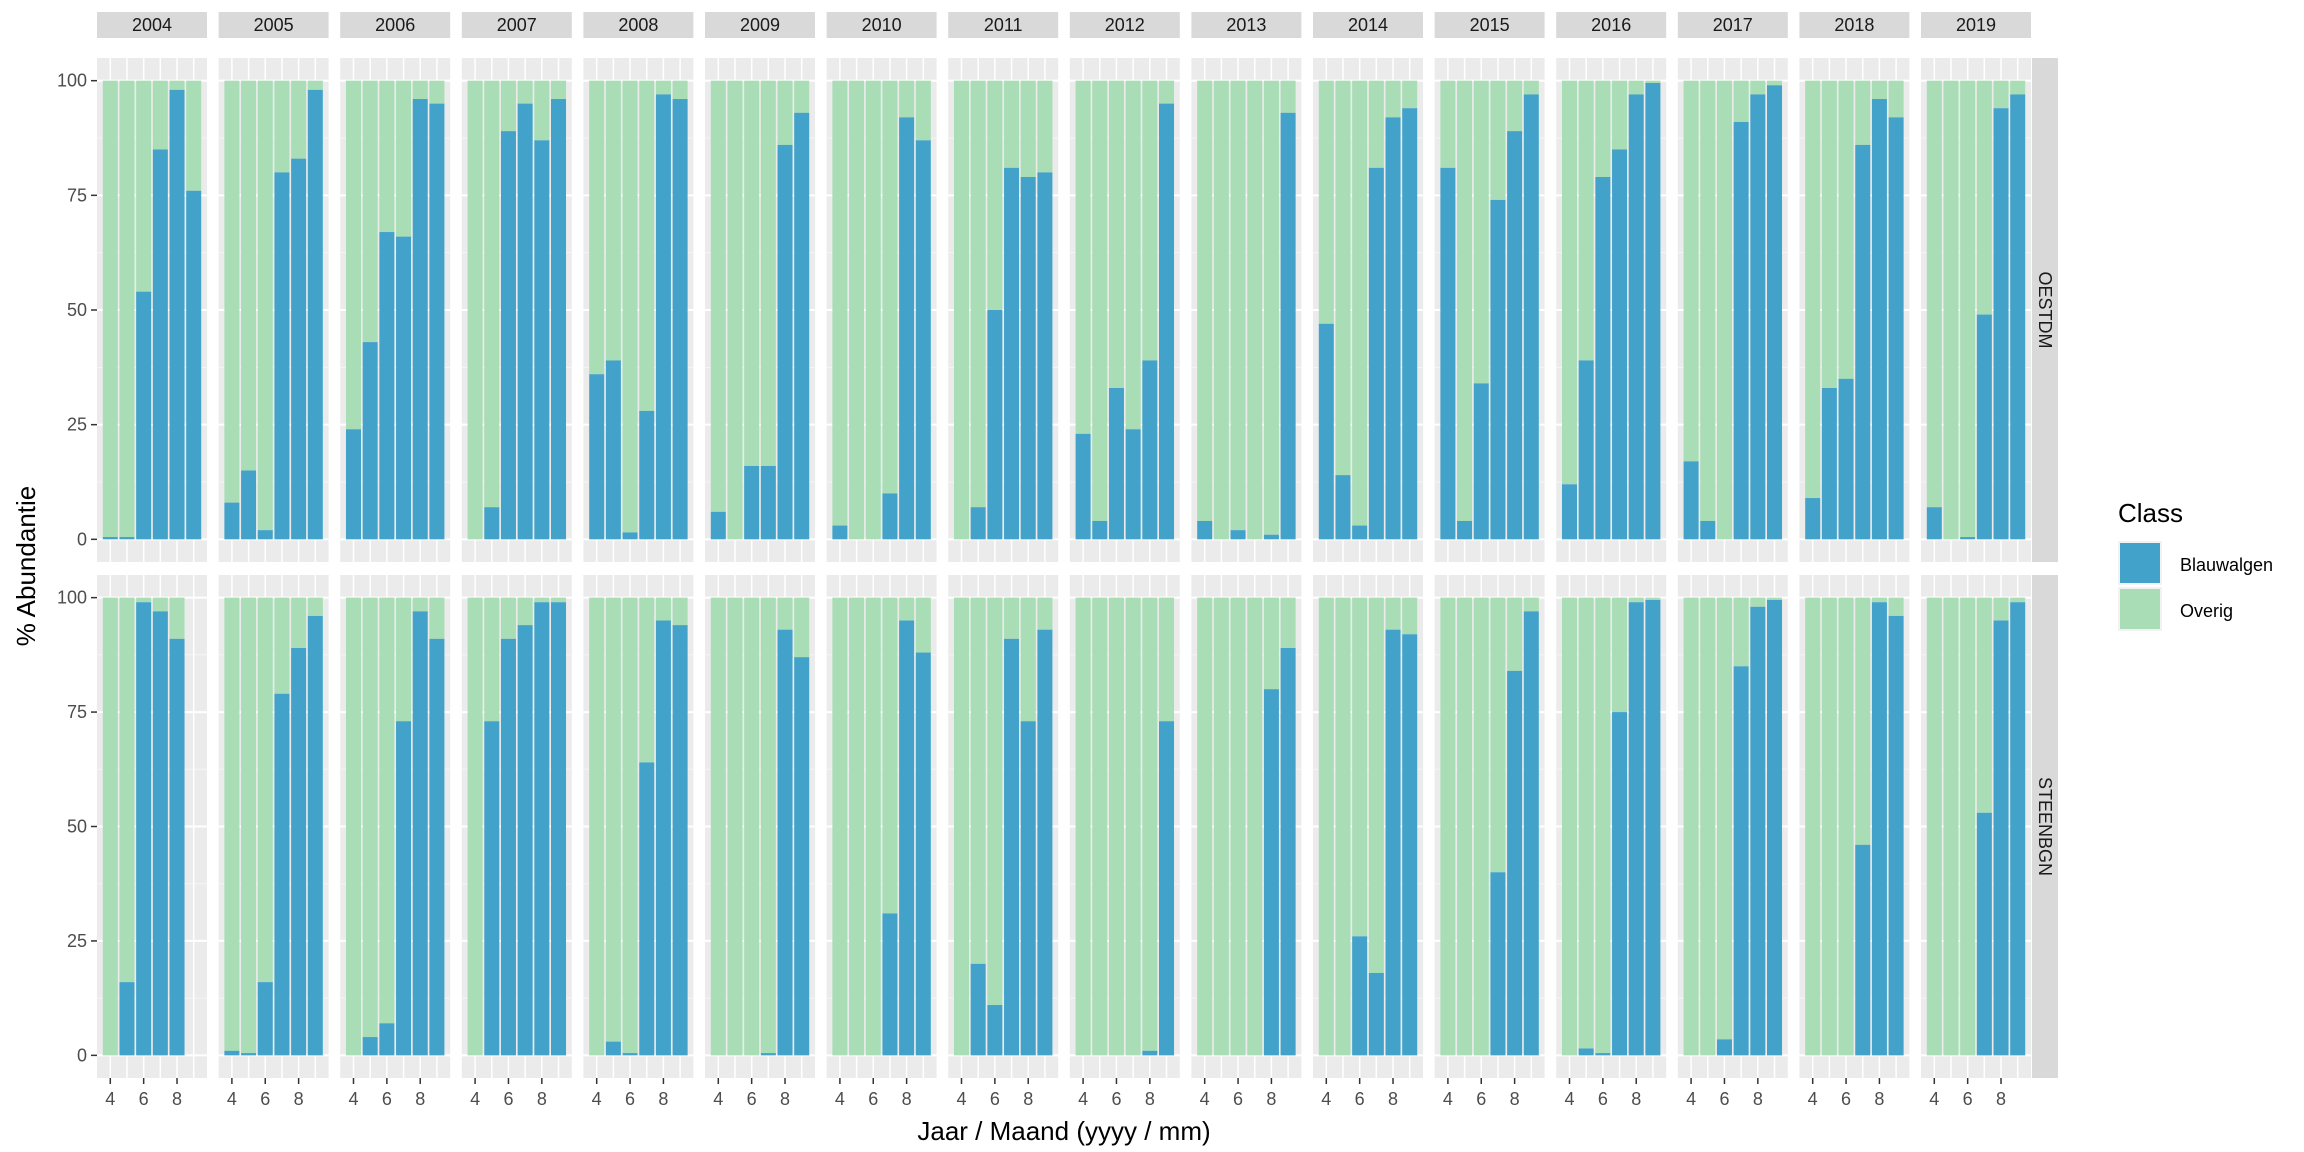 The width and height of the screenshot is (2304, 1152). What do you see at coordinates (516, 25) in the screenshot?
I see `col-strip-2007: 2007` at bounding box center [516, 25].